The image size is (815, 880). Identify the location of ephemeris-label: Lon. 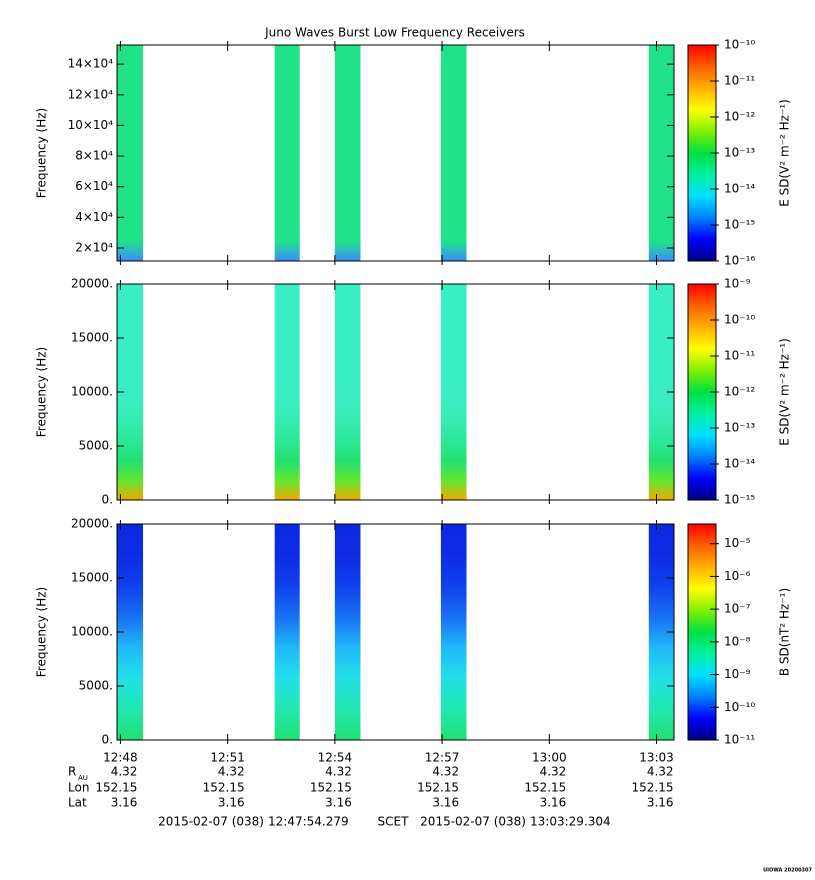
(78, 788).